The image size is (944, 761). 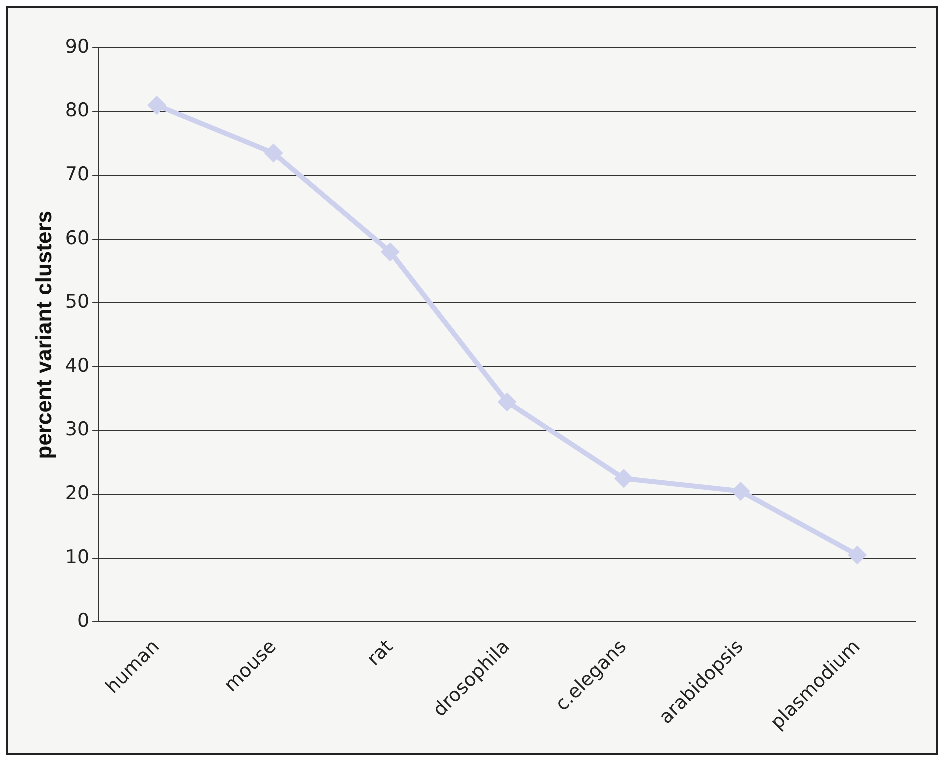 I want to click on y-tick-label: 0, so click(x=83, y=621).